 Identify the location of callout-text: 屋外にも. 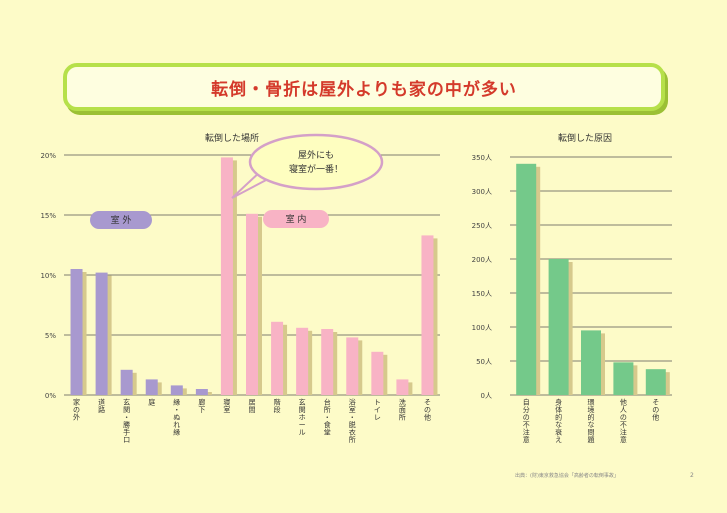
(316, 155).